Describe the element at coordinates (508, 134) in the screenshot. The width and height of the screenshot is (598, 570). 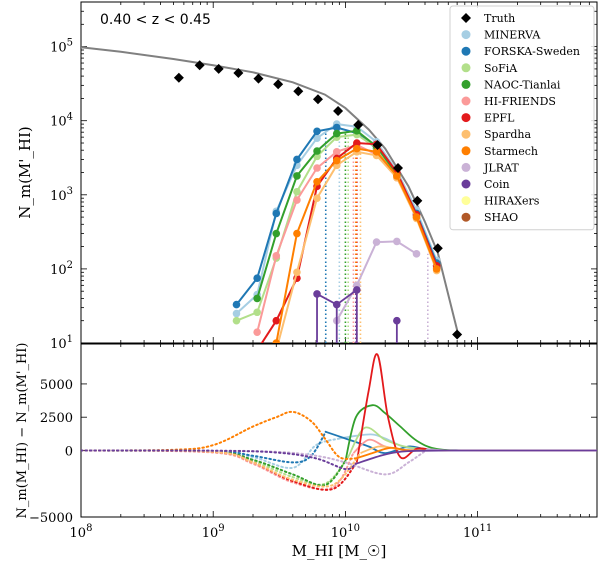
I see `legend-label: Spardha` at that location.